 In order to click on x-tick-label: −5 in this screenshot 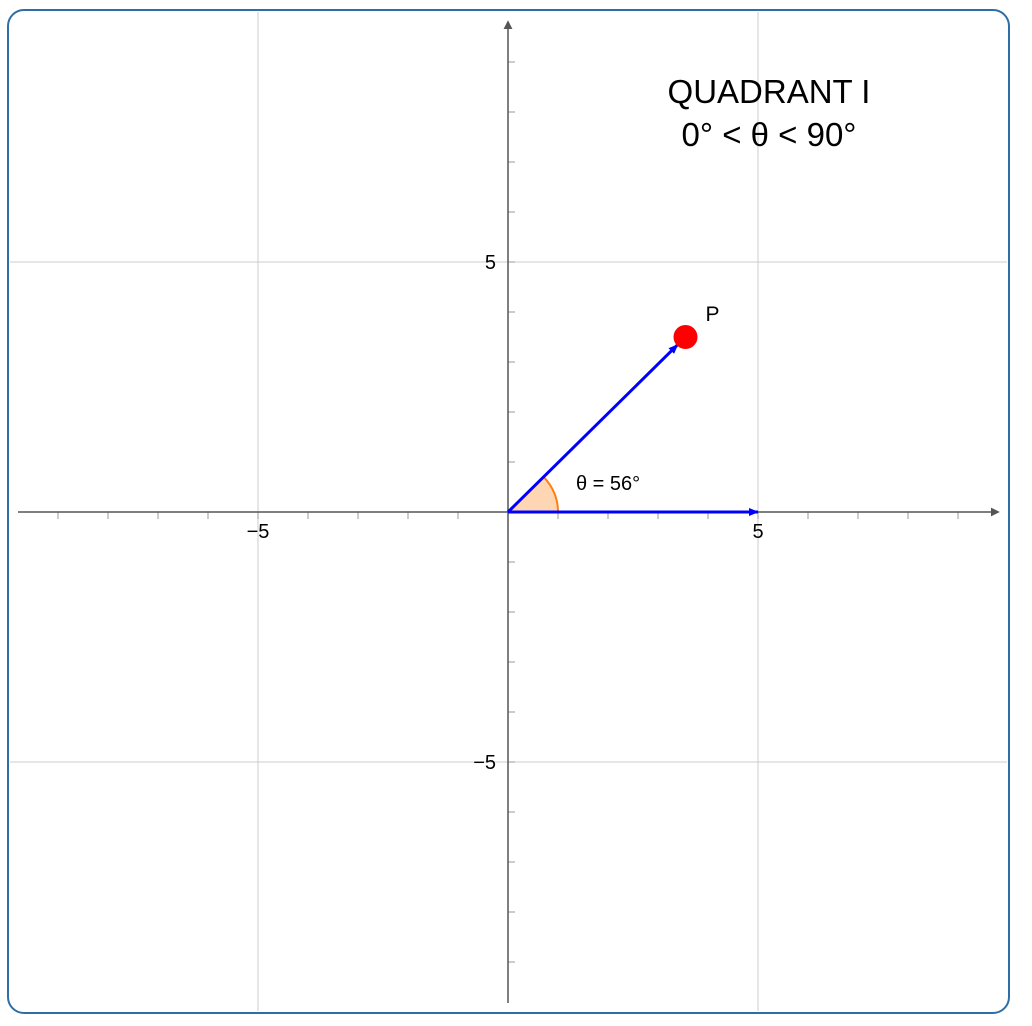, I will do `click(258, 532)`.